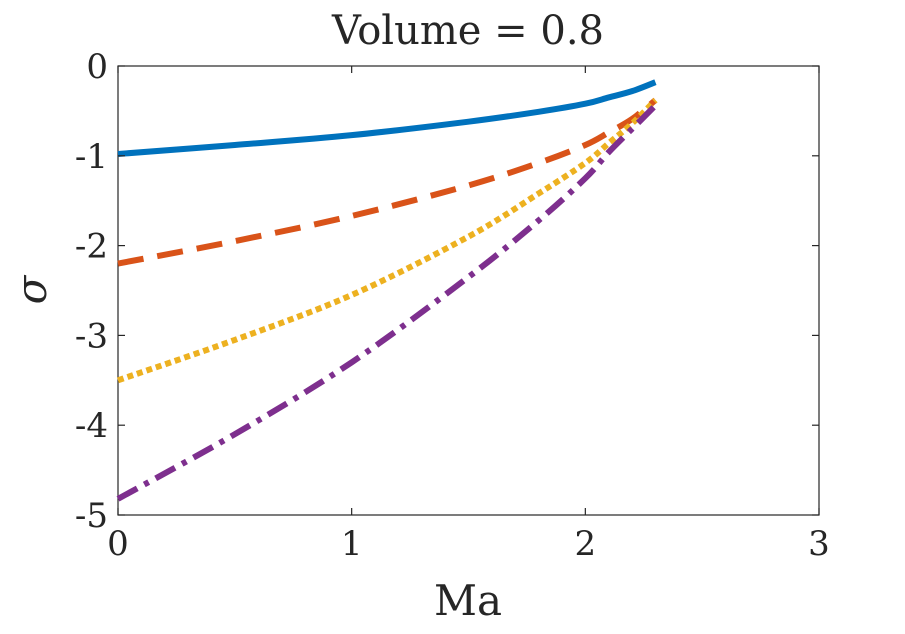  What do you see at coordinates (91, 247) in the screenshot?
I see `y-tick-label: -2` at bounding box center [91, 247].